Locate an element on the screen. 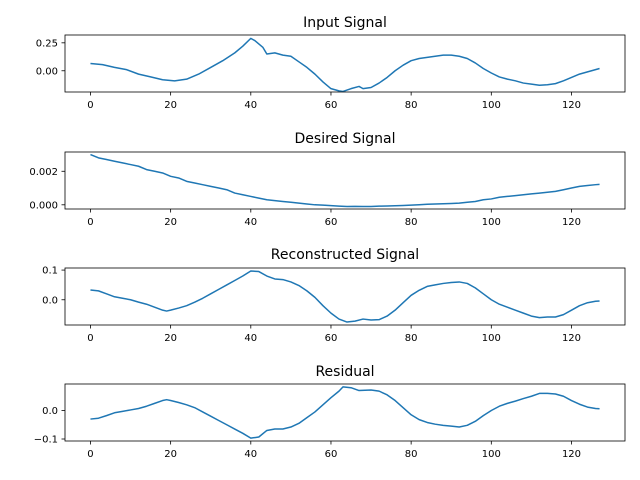 Image resolution: width=640 pixels, height=480 pixels. axes-frame-reconstructed-signal is located at coordinates (345, 296).